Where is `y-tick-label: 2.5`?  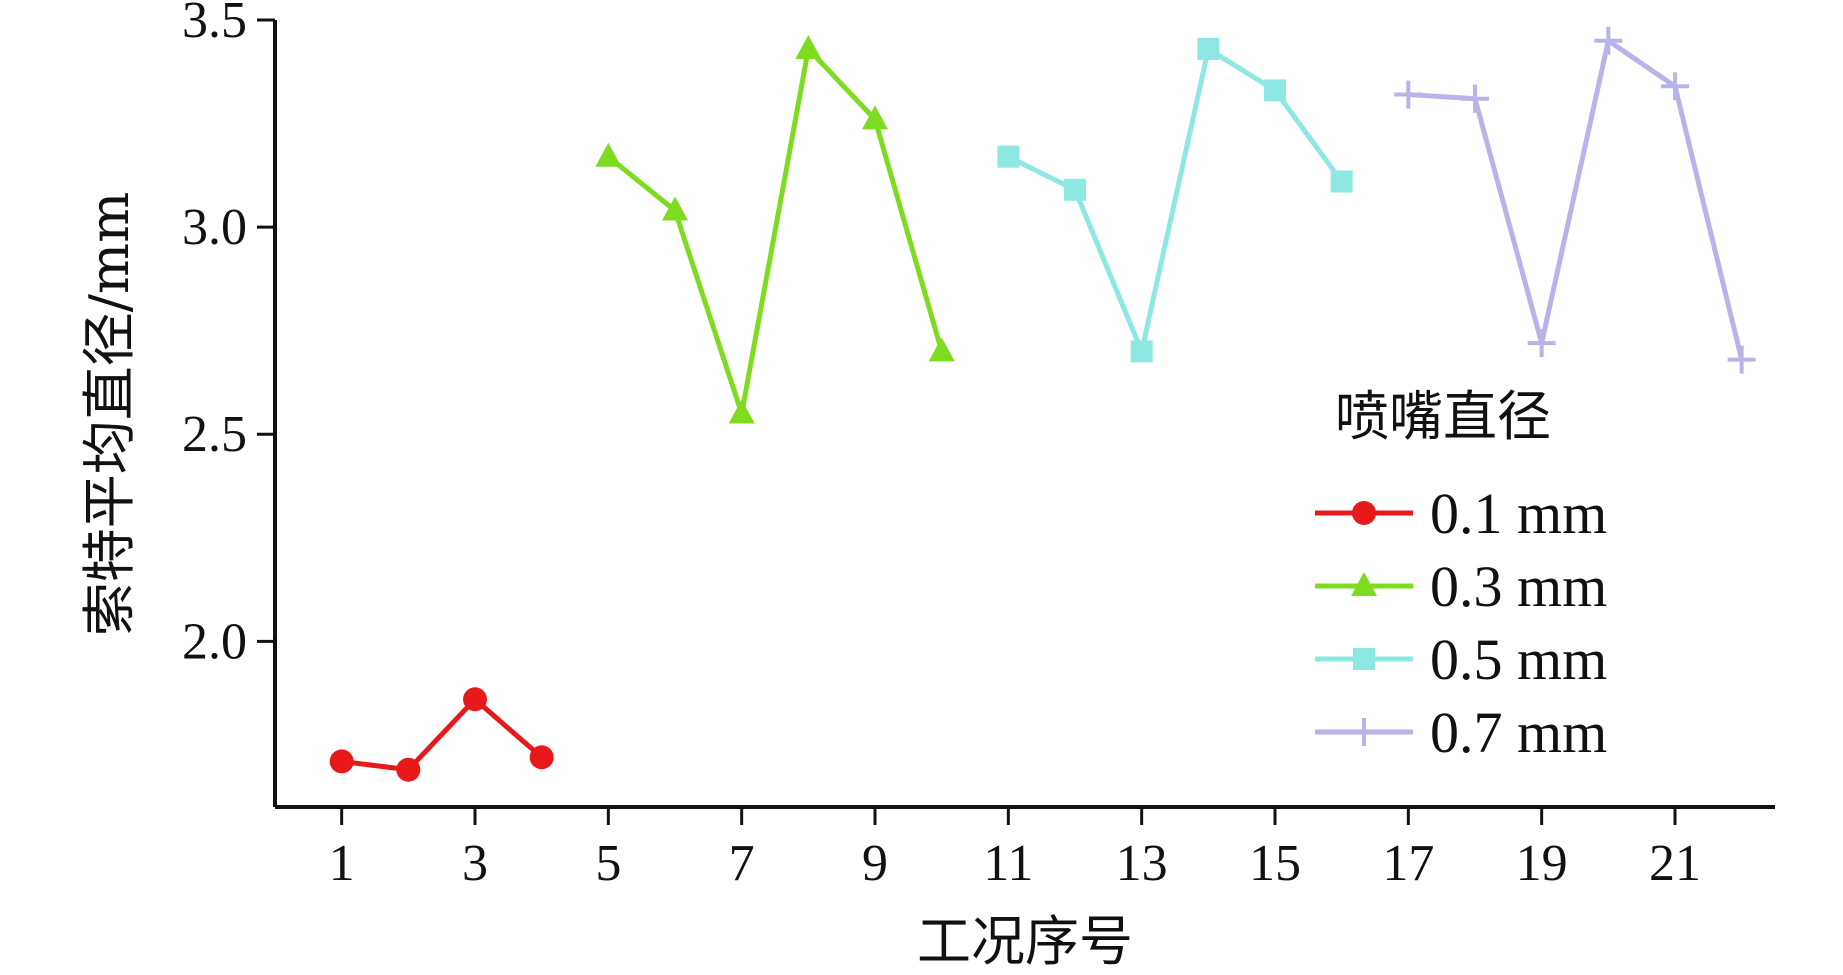 y-tick-label: 2.5 is located at coordinates (214, 434).